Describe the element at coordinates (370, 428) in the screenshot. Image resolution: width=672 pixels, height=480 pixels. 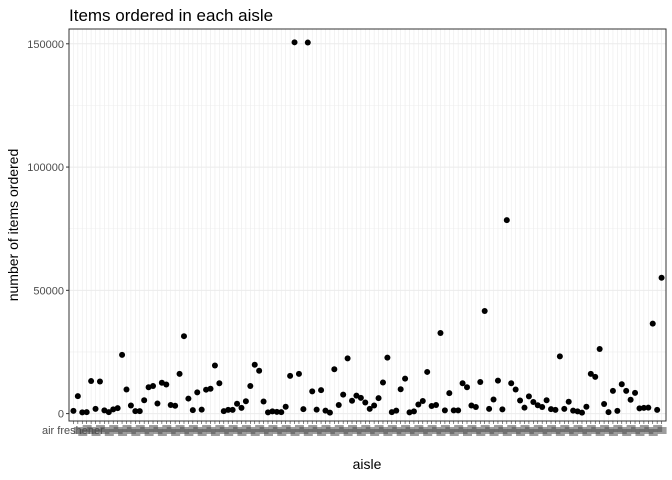
I see `x-axis` at that location.